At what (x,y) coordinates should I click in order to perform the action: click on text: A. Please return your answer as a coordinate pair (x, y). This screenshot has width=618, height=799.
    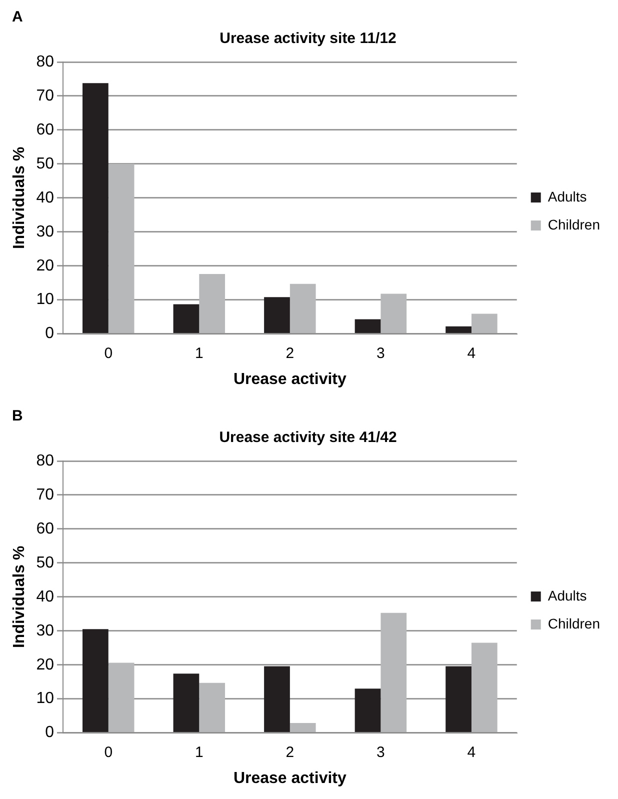
    Looking at the image, I should click on (17, 17).